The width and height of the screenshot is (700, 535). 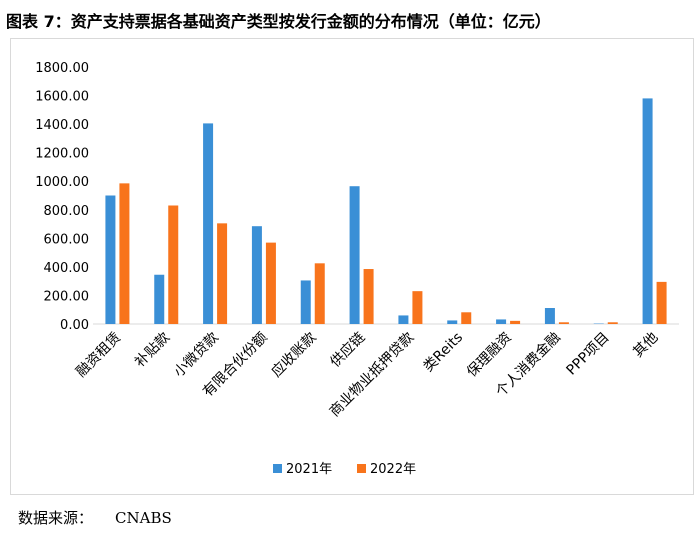 I want to click on y-tick-label: 600.00, so click(x=67, y=239).